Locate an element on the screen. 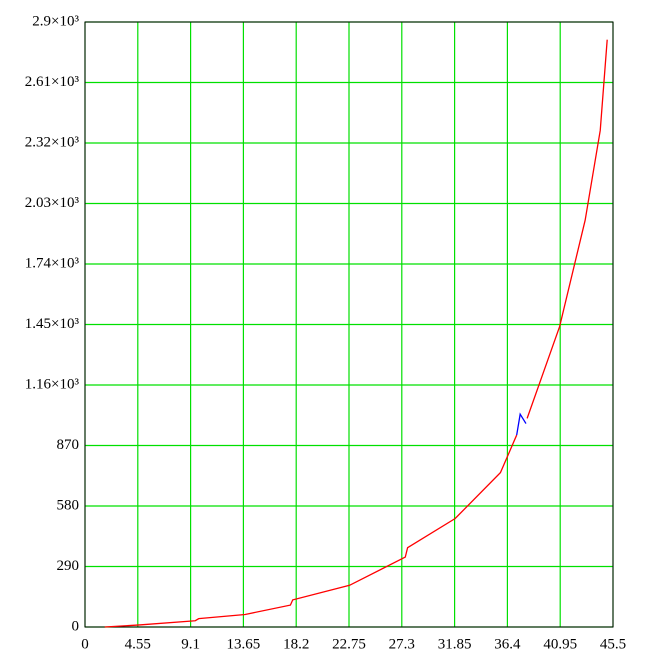  y-tick-label: 290 is located at coordinates (68, 566).